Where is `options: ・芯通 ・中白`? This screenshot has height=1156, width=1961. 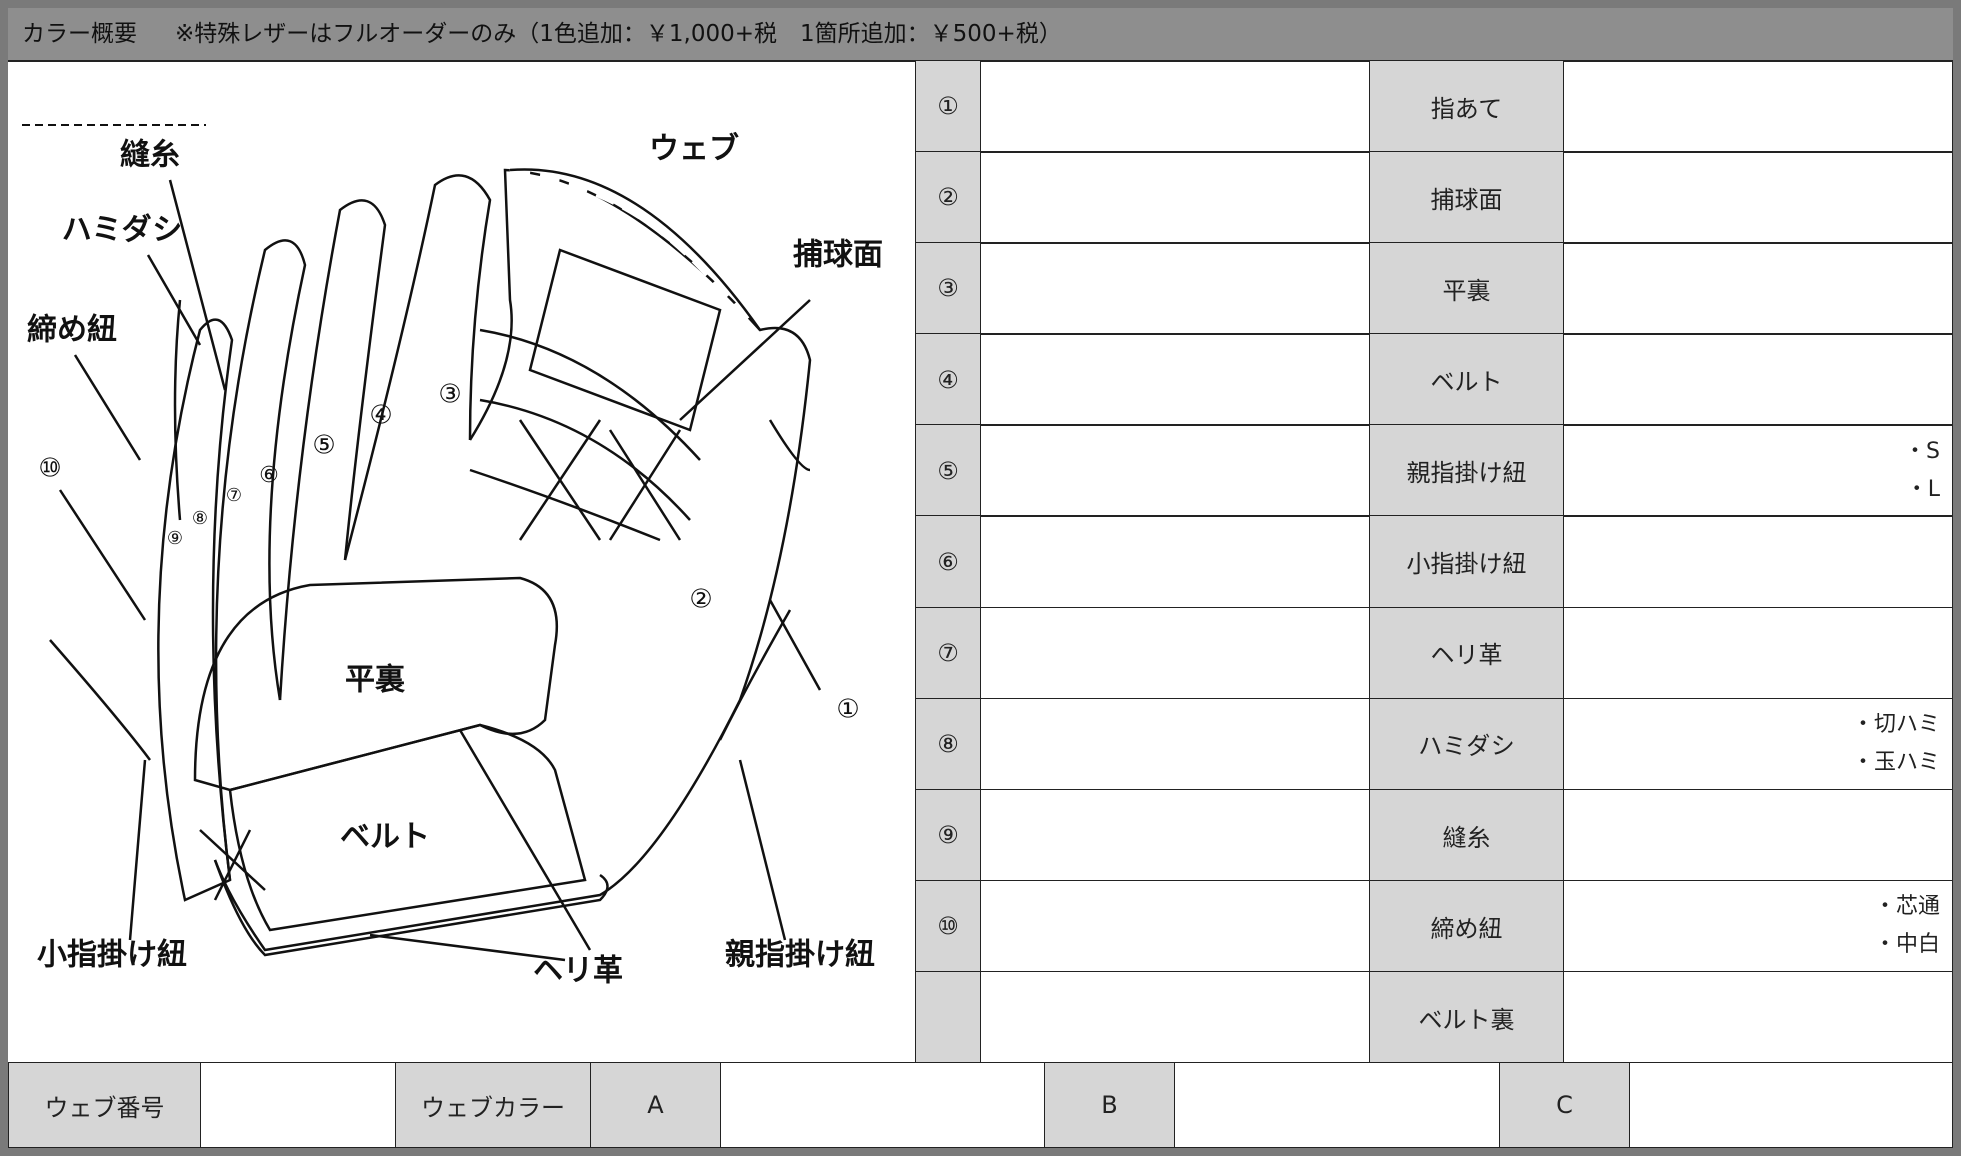
options: ・芯通 ・中白 is located at coordinates (1907, 926).